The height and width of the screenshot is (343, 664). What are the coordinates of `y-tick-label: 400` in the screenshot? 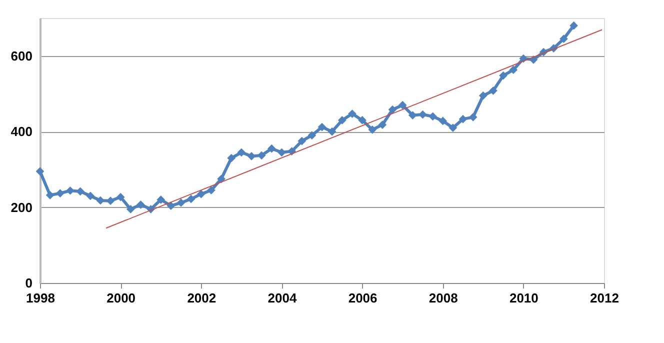 It's located at (21, 132).